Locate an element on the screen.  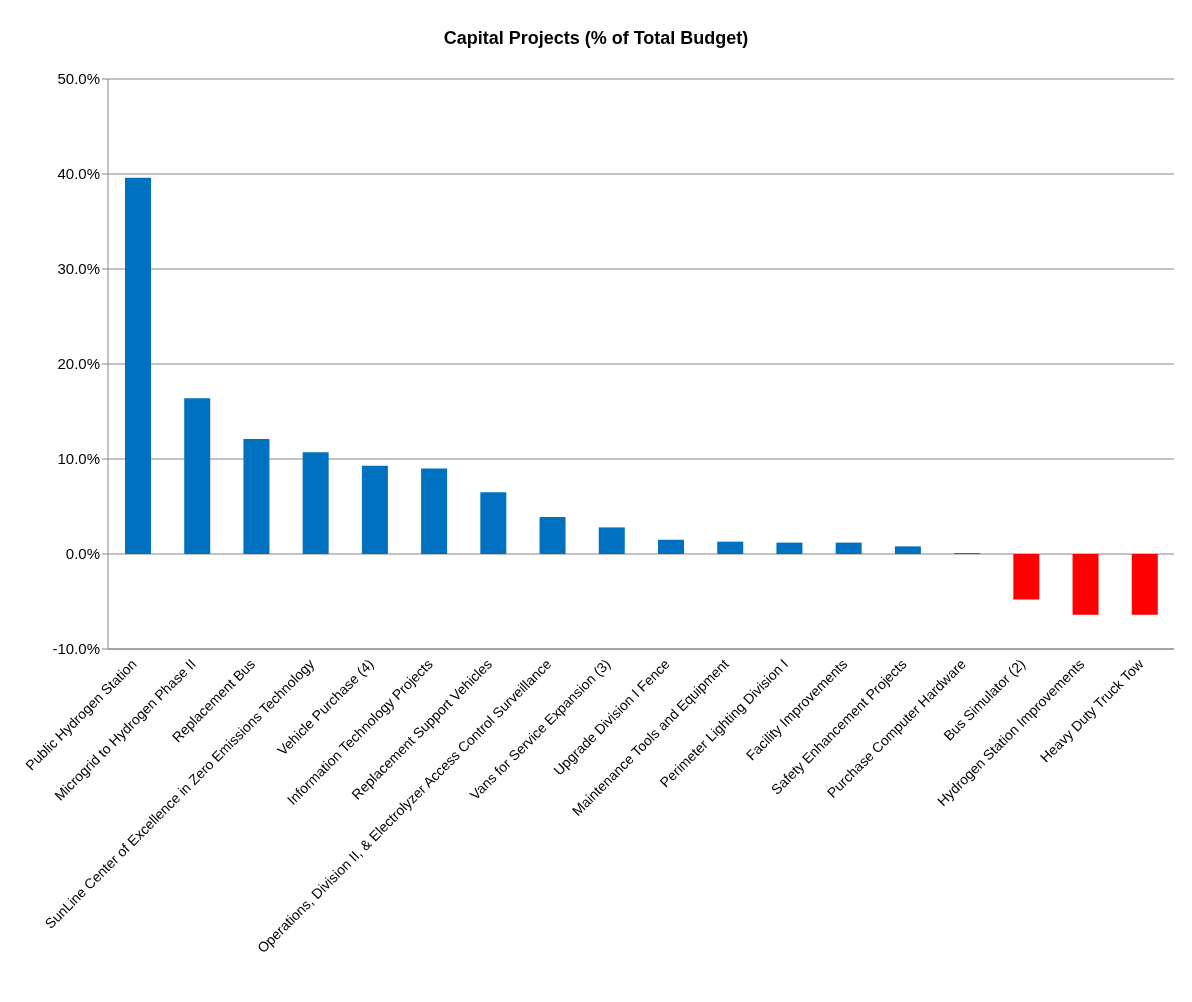
y-tick-label: 0.0% is located at coordinates (82, 554).